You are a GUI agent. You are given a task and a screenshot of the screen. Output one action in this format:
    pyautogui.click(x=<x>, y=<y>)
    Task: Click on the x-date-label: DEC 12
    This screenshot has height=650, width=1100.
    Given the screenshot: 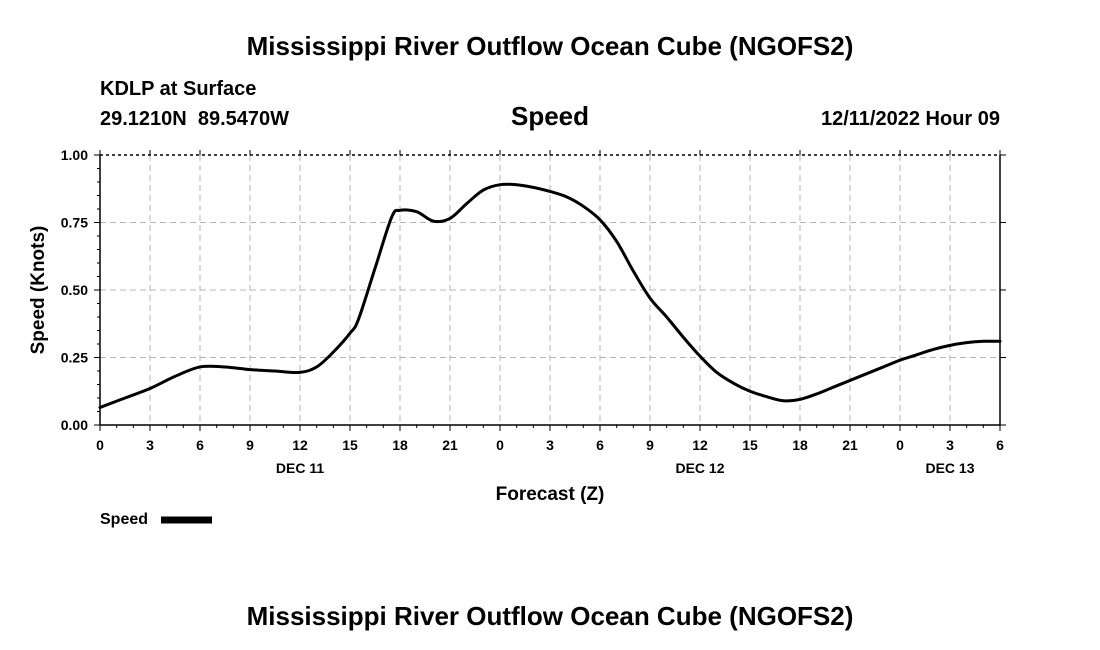 What is the action you would take?
    pyautogui.click(x=699, y=468)
    